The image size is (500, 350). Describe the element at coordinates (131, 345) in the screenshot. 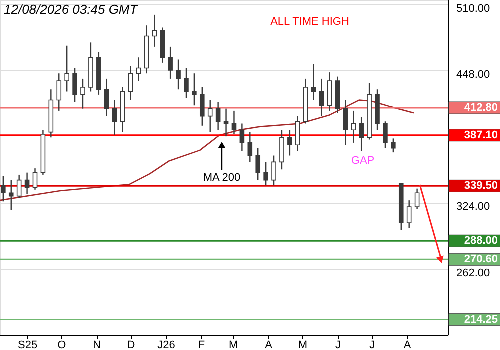

I see `x-tick-label: D` at that location.